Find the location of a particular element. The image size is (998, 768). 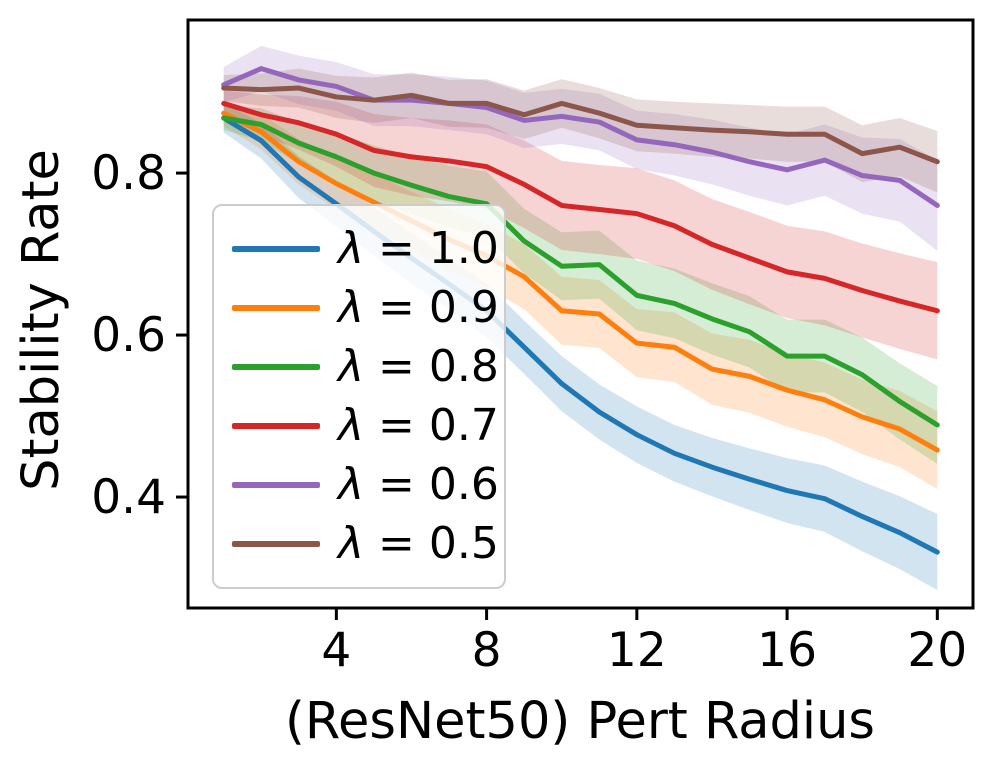

legend-item-lambda-0.8: λ = 0.8 is located at coordinates (365, 367).